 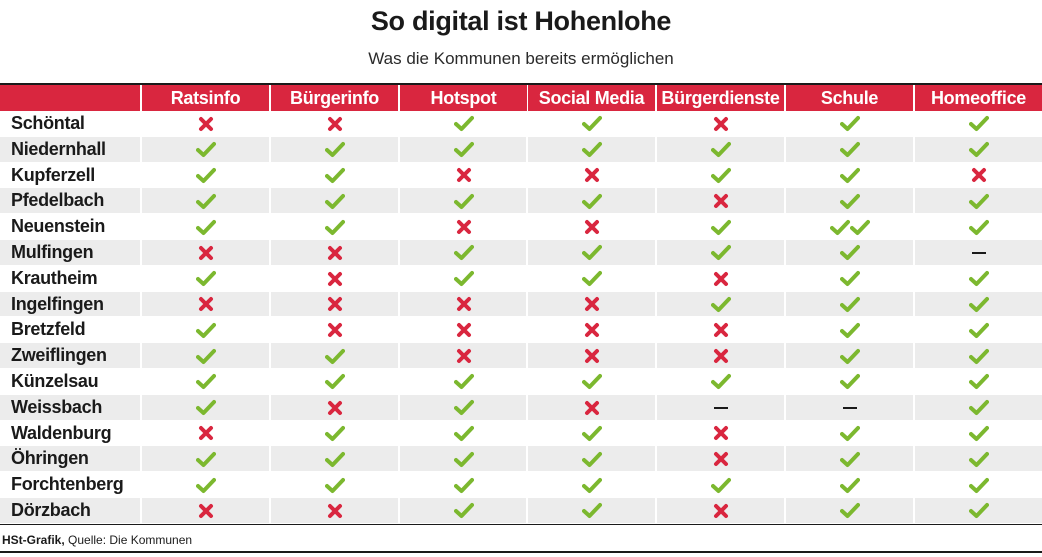 I want to click on dash-icon, so click(x=720, y=407).